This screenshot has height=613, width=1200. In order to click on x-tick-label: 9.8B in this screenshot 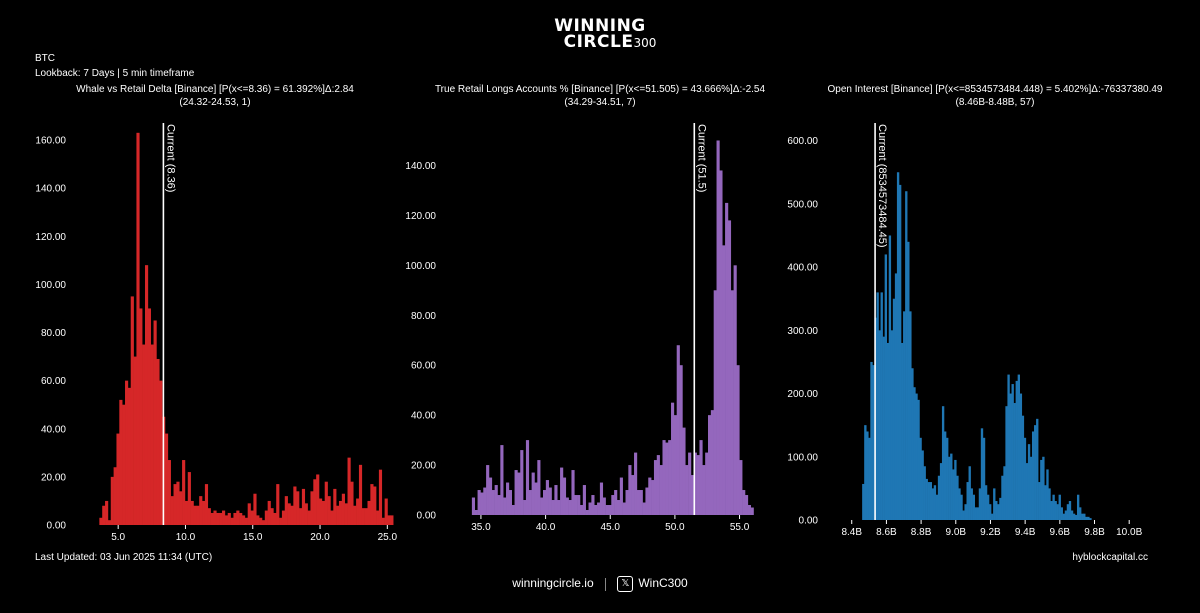, I will do `click(1094, 532)`.